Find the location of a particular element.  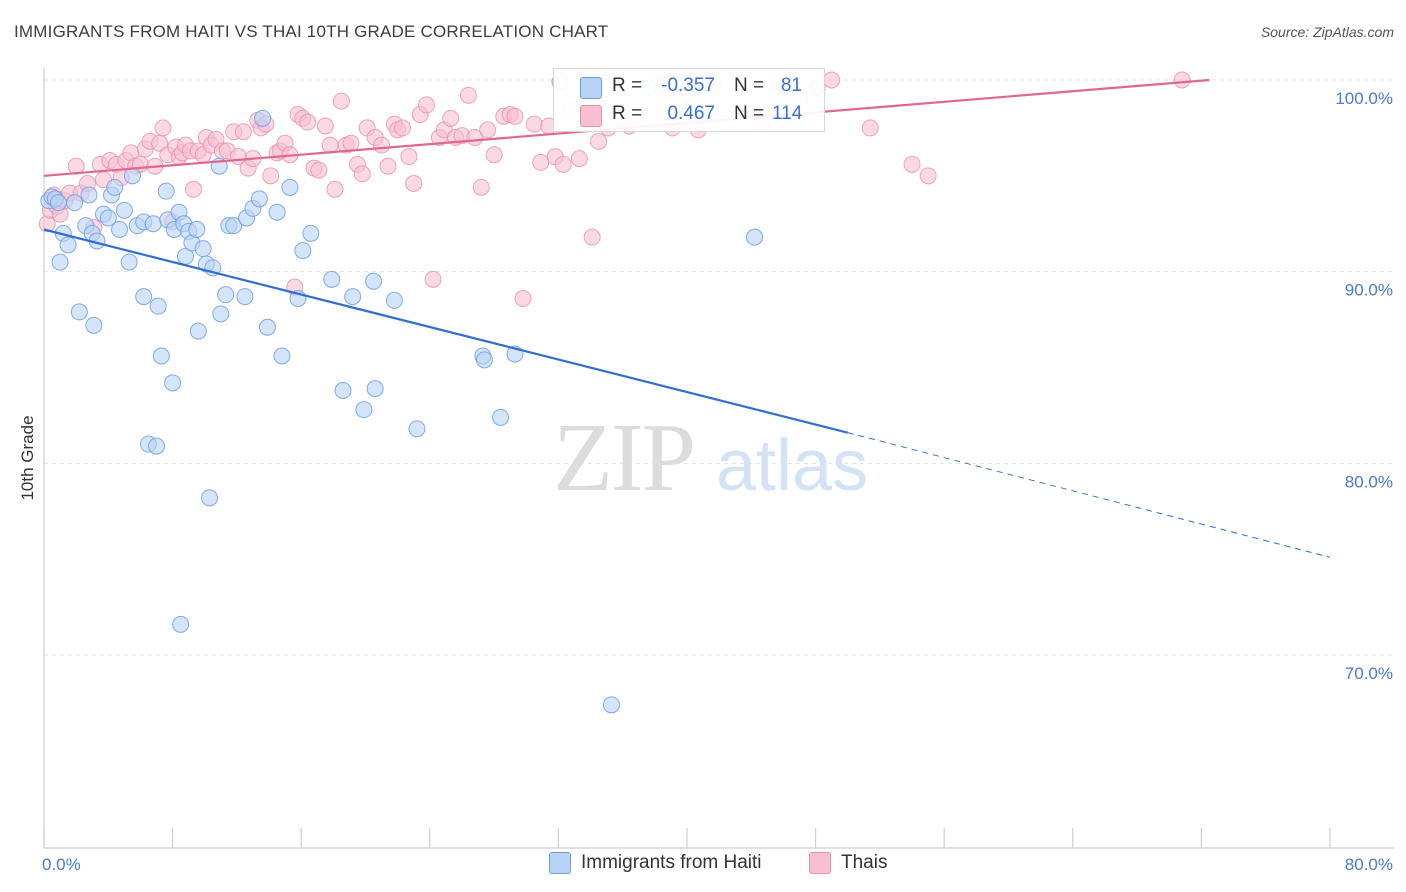

legend-n-value: 81 is located at coordinates (791, 85).